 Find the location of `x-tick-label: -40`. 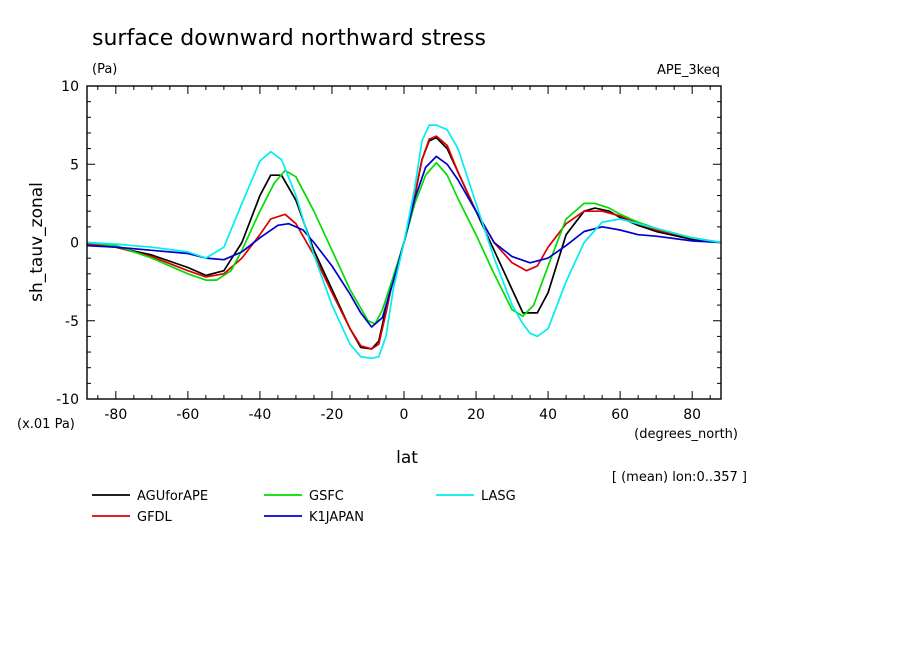

x-tick-label: -40 is located at coordinates (259, 415).